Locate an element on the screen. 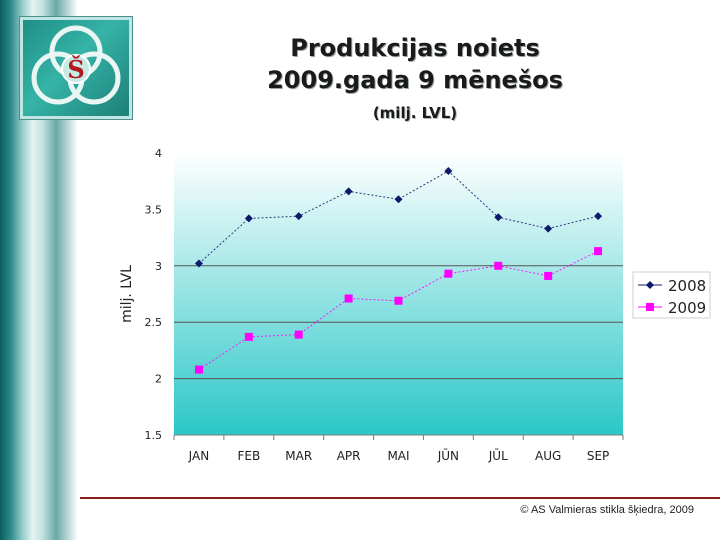 This screenshot has width=720, height=540. logo-letter: Š is located at coordinates (75, 69).